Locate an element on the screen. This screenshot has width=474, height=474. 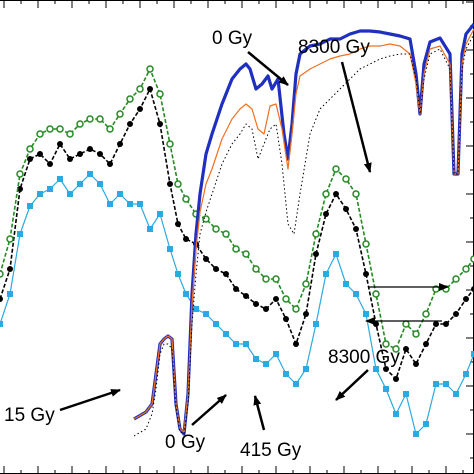
annotation-arrow-415gy is located at coordinates (259, 413).